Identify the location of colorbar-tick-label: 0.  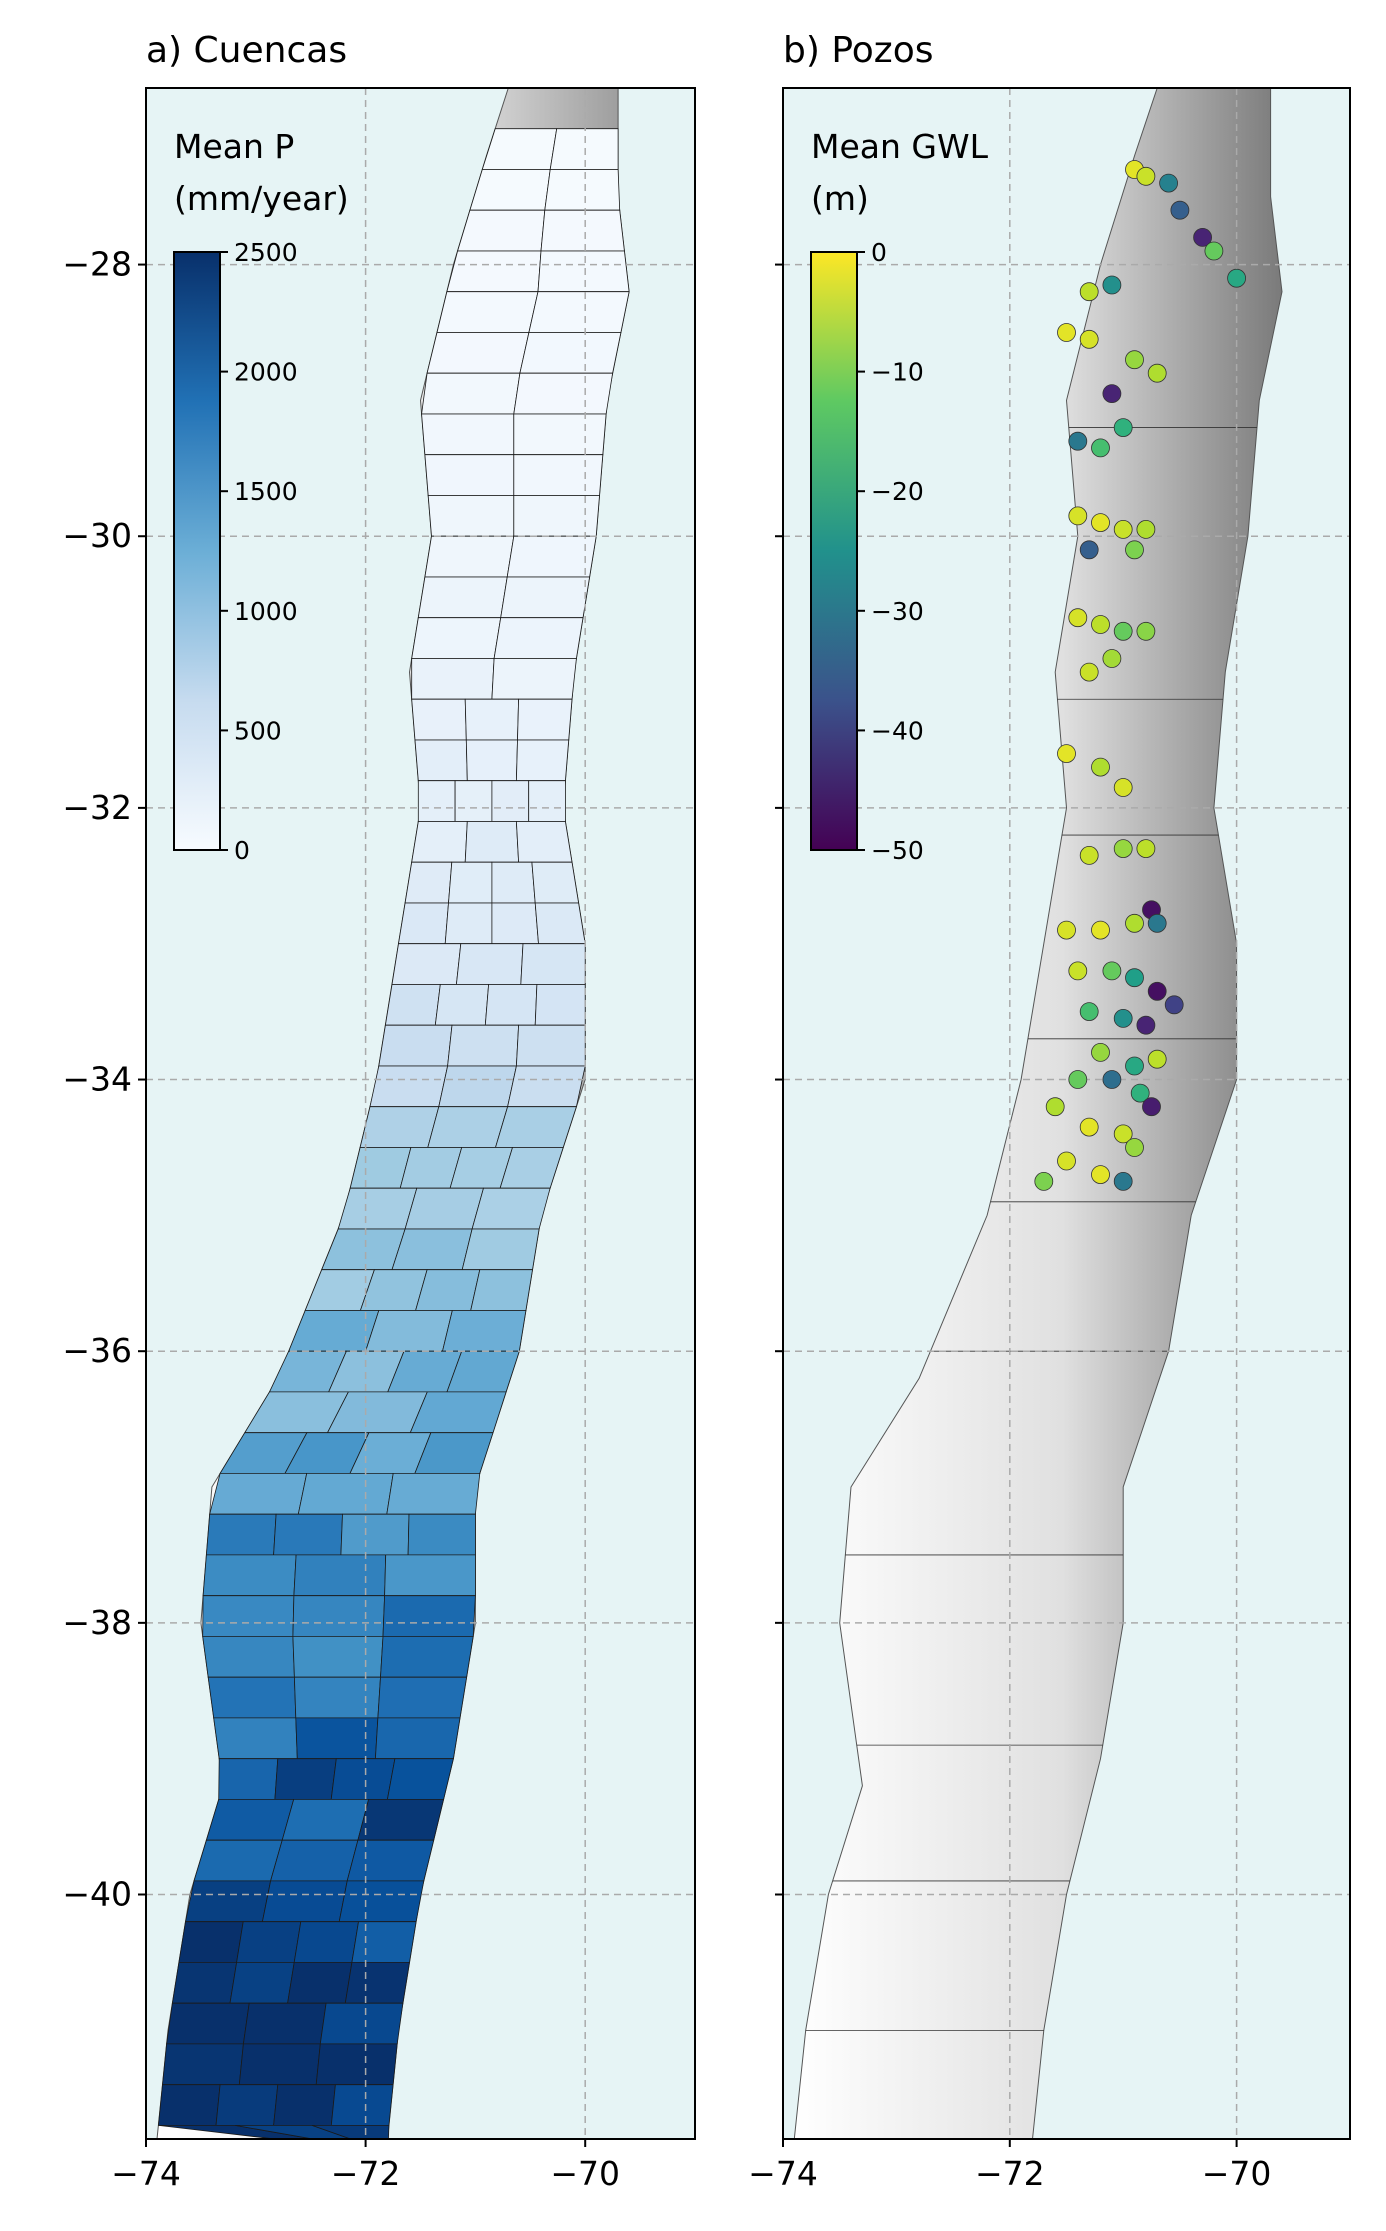
(879, 252).